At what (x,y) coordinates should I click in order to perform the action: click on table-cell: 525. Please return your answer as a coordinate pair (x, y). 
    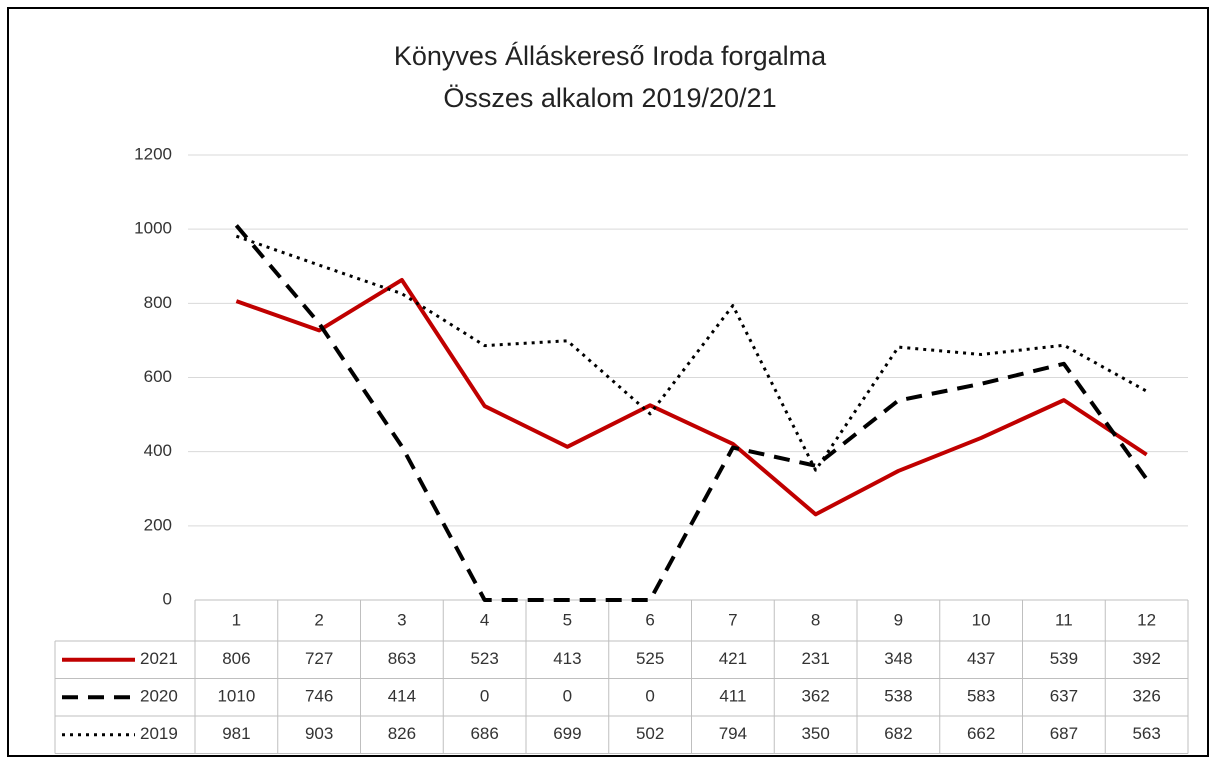
    Looking at the image, I should click on (650, 658).